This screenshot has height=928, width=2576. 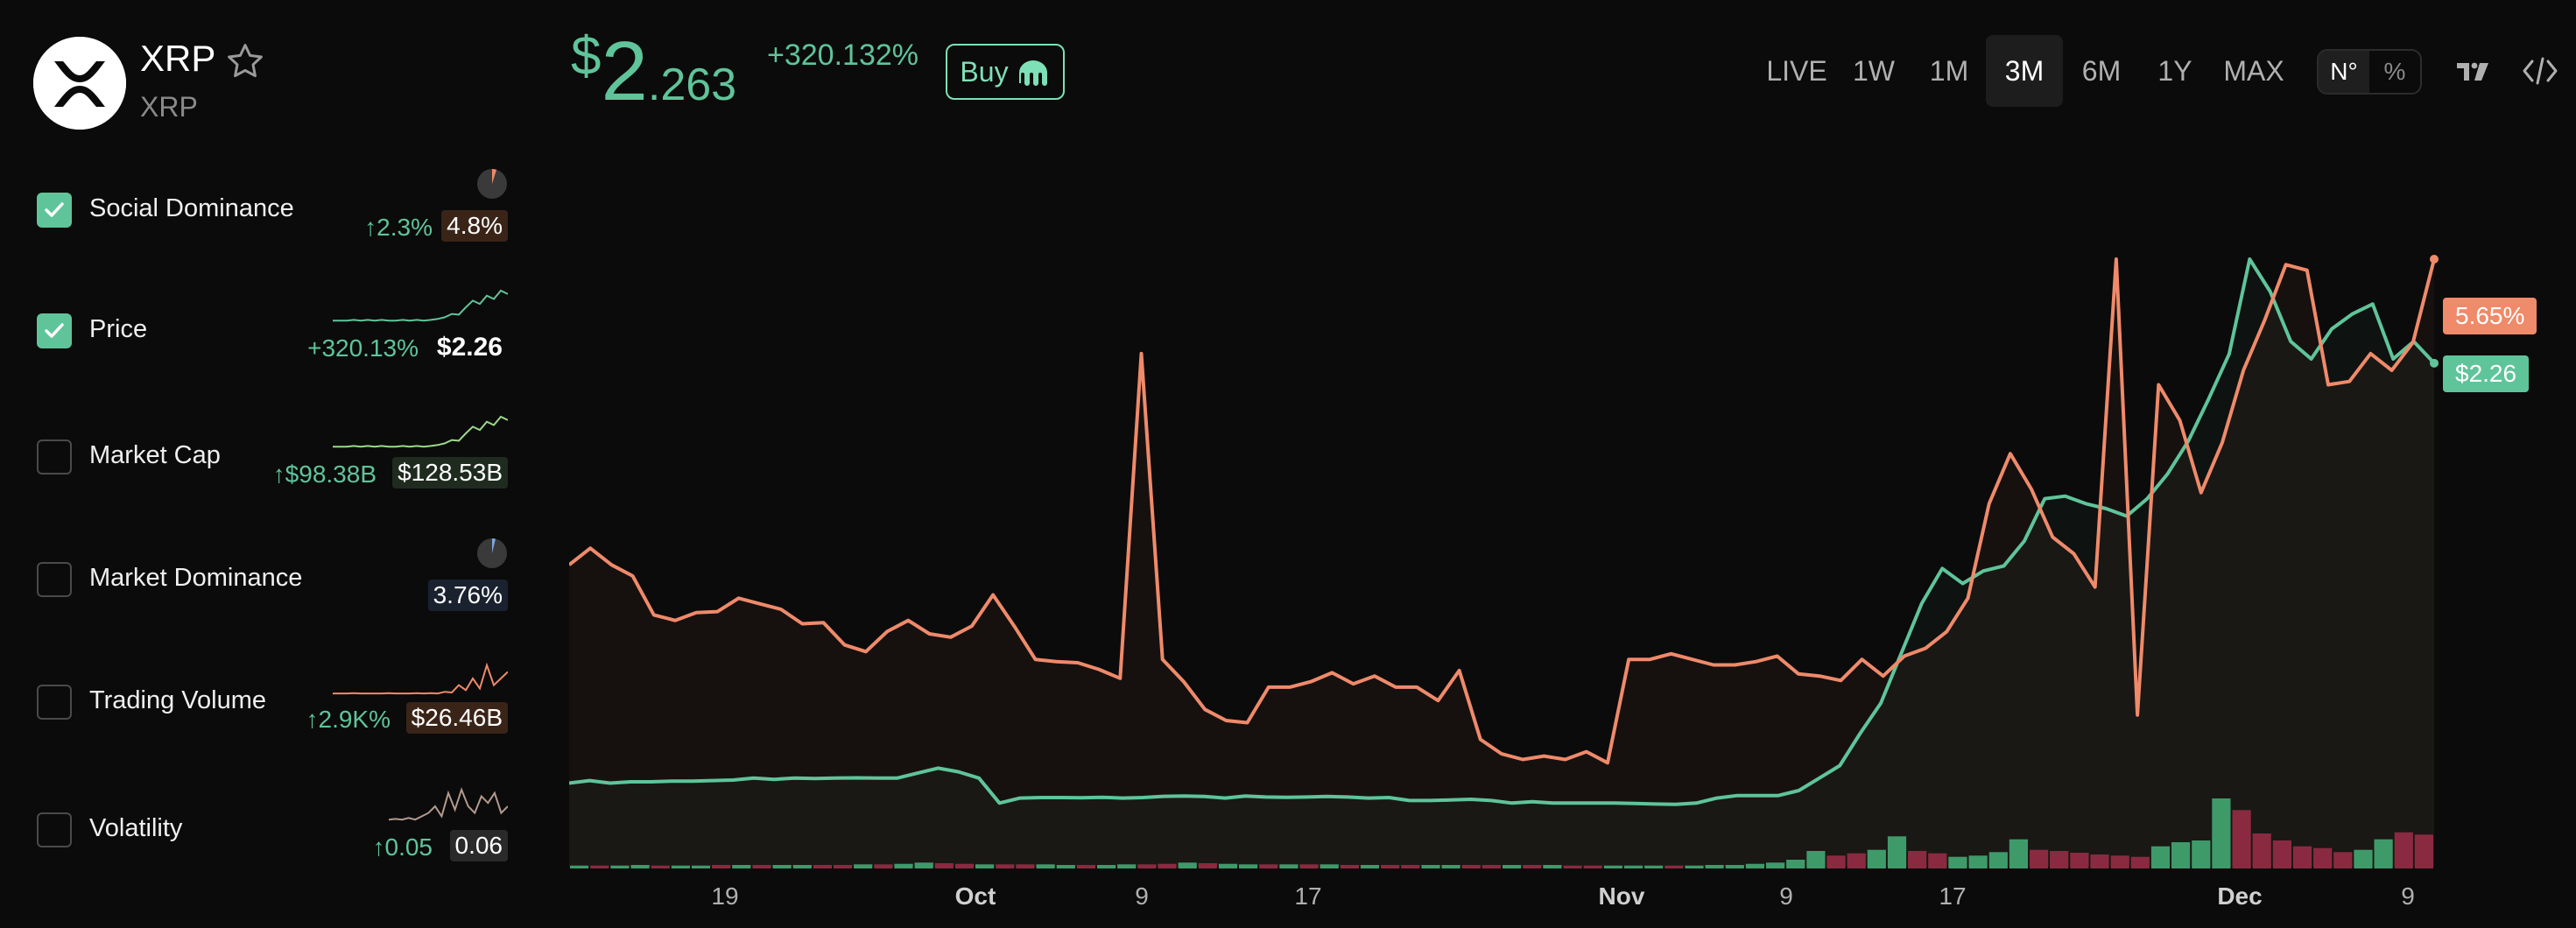 I want to click on price-currency: $, so click(x=586, y=56).